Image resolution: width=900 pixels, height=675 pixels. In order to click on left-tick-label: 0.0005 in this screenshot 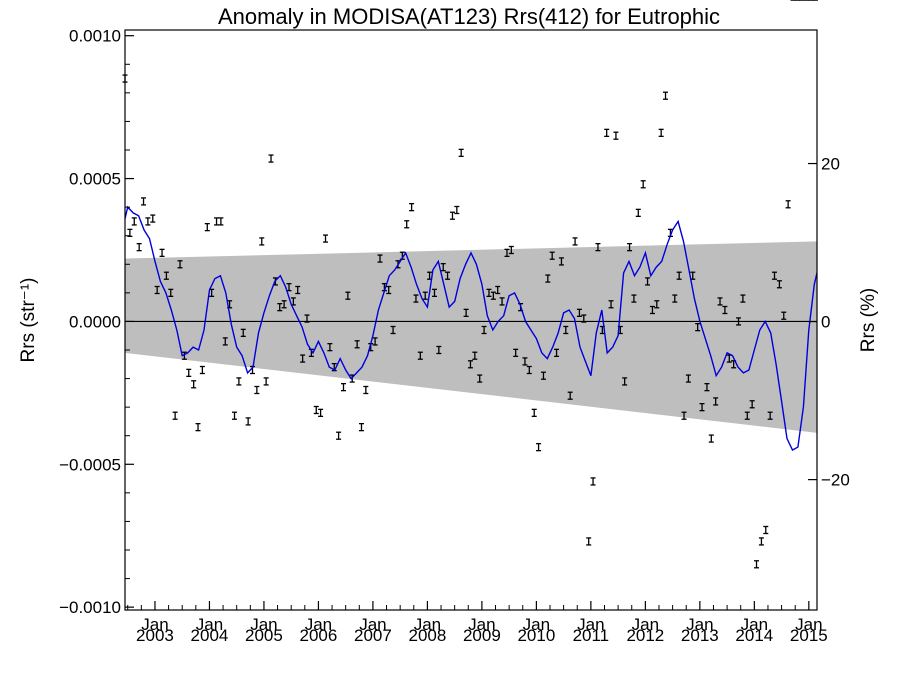, I will do `click(95, 179)`.